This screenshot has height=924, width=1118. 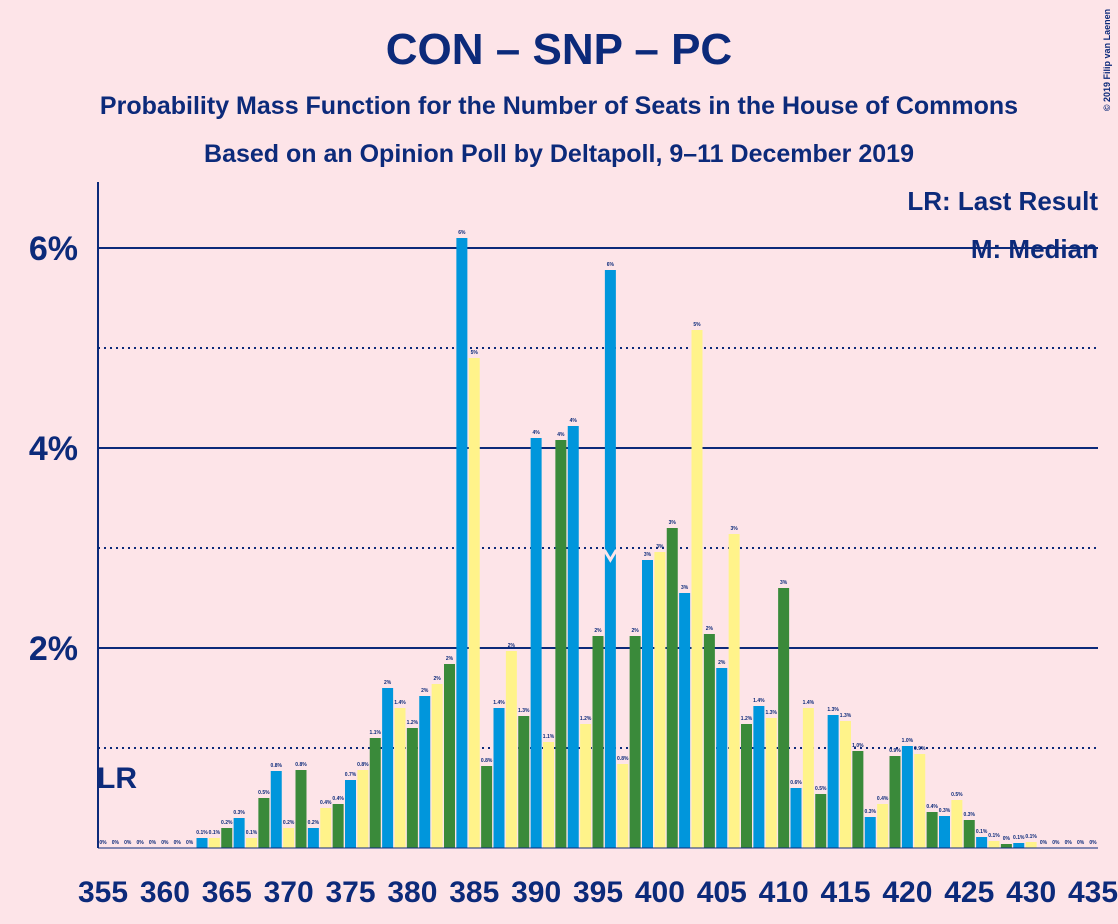 What do you see at coordinates (350, 892) in the screenshot?
I see `x-tick-label: 375` at bounding box center [350, 892].